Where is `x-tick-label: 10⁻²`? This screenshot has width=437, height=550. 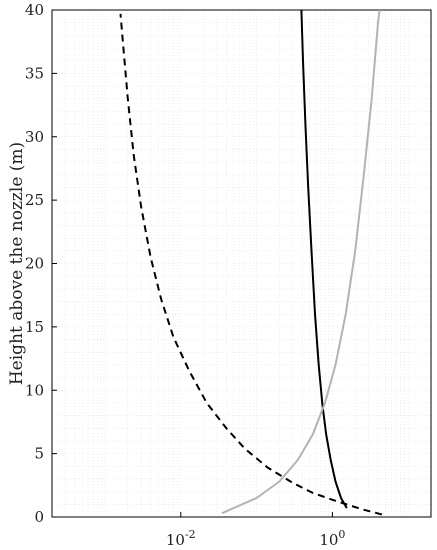
x-tick-label: 10⁻² is located at coordinates (181, 538).